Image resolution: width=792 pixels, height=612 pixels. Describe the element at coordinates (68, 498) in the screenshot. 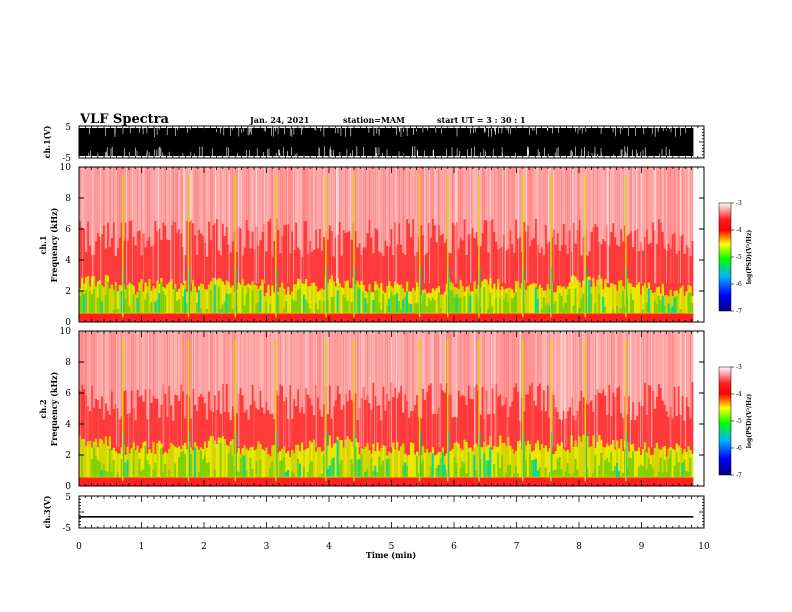

I see `ch3-ytick-top: 5` at that location.